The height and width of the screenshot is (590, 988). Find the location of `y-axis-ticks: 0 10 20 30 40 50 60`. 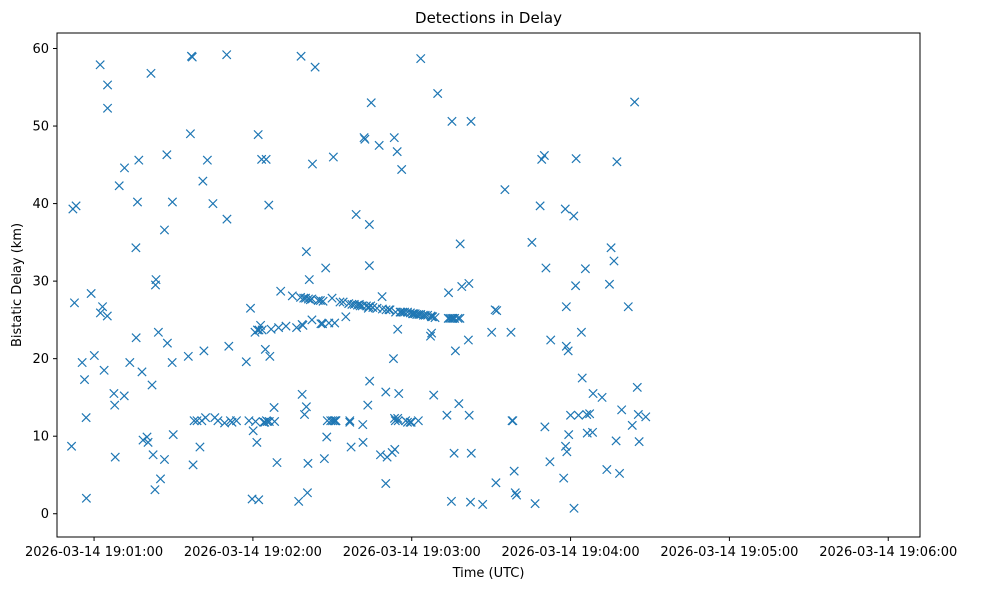

y-axis-ticks: 0 10 20 30 40 50 60 is located at coordinates (44, 282).